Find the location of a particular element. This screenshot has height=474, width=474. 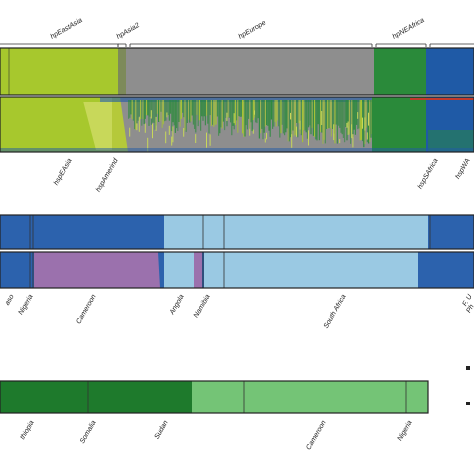

panel-c-frame is located at coordinates (214, 397).